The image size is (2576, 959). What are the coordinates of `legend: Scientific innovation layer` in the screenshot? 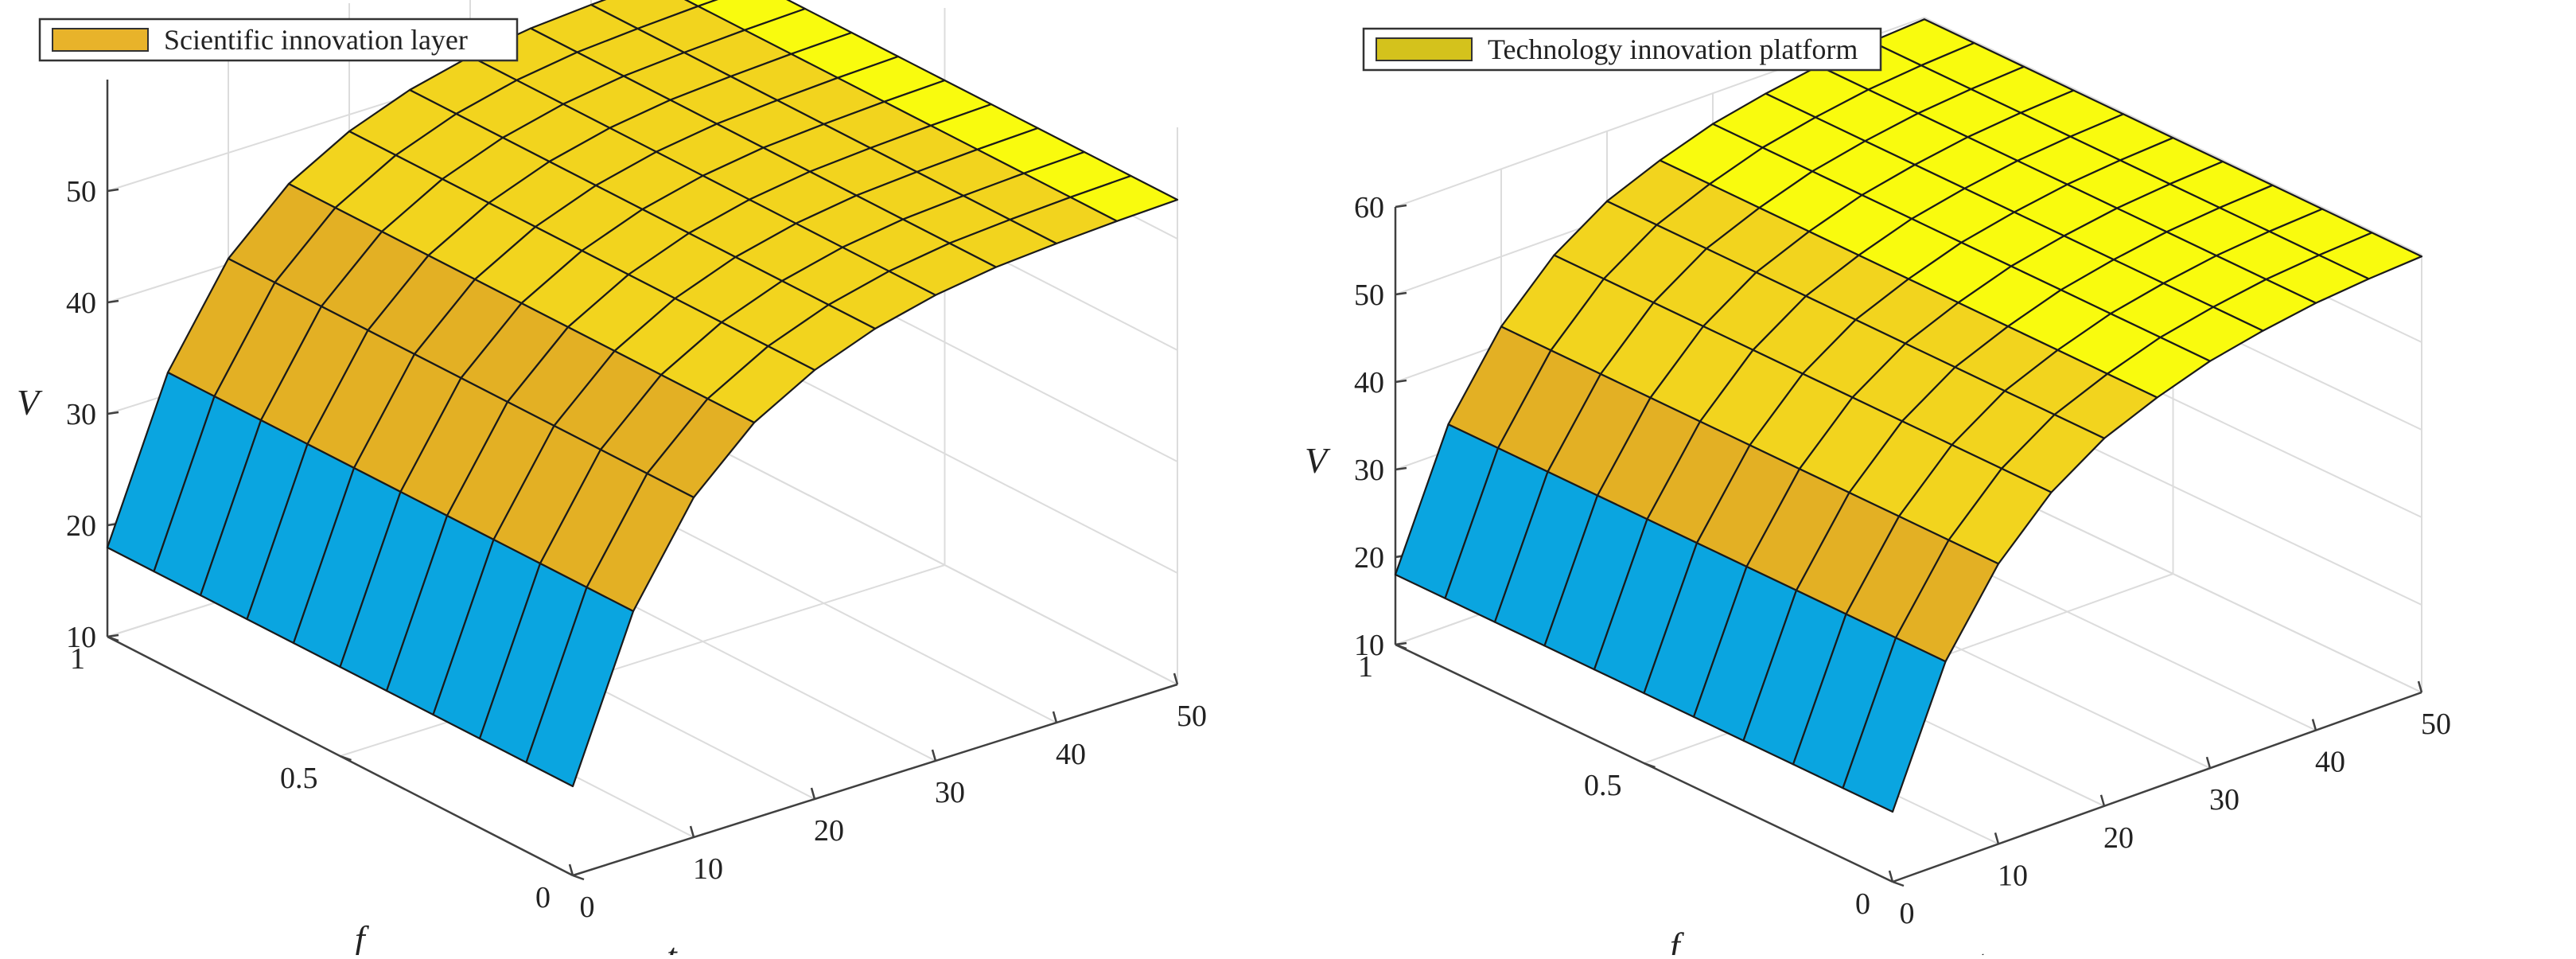 It's located at (279, 40).